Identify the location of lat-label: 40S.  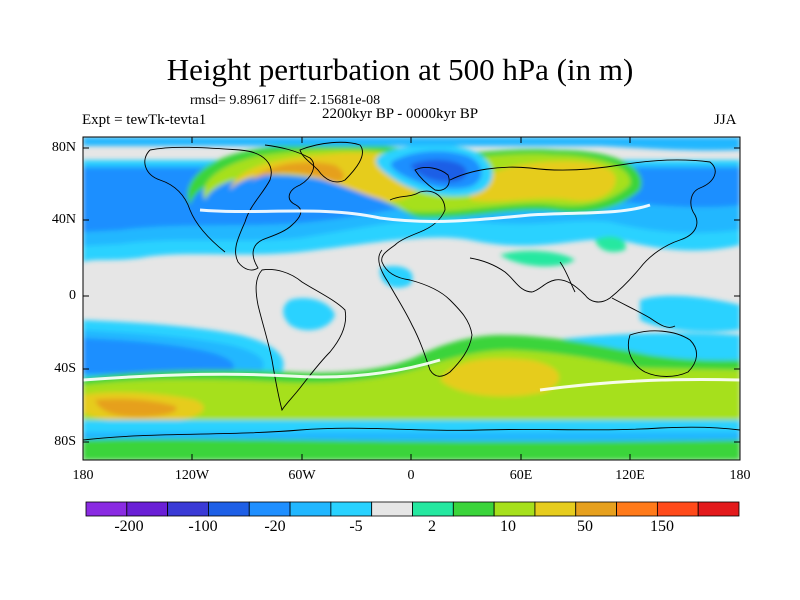
(65, 368).